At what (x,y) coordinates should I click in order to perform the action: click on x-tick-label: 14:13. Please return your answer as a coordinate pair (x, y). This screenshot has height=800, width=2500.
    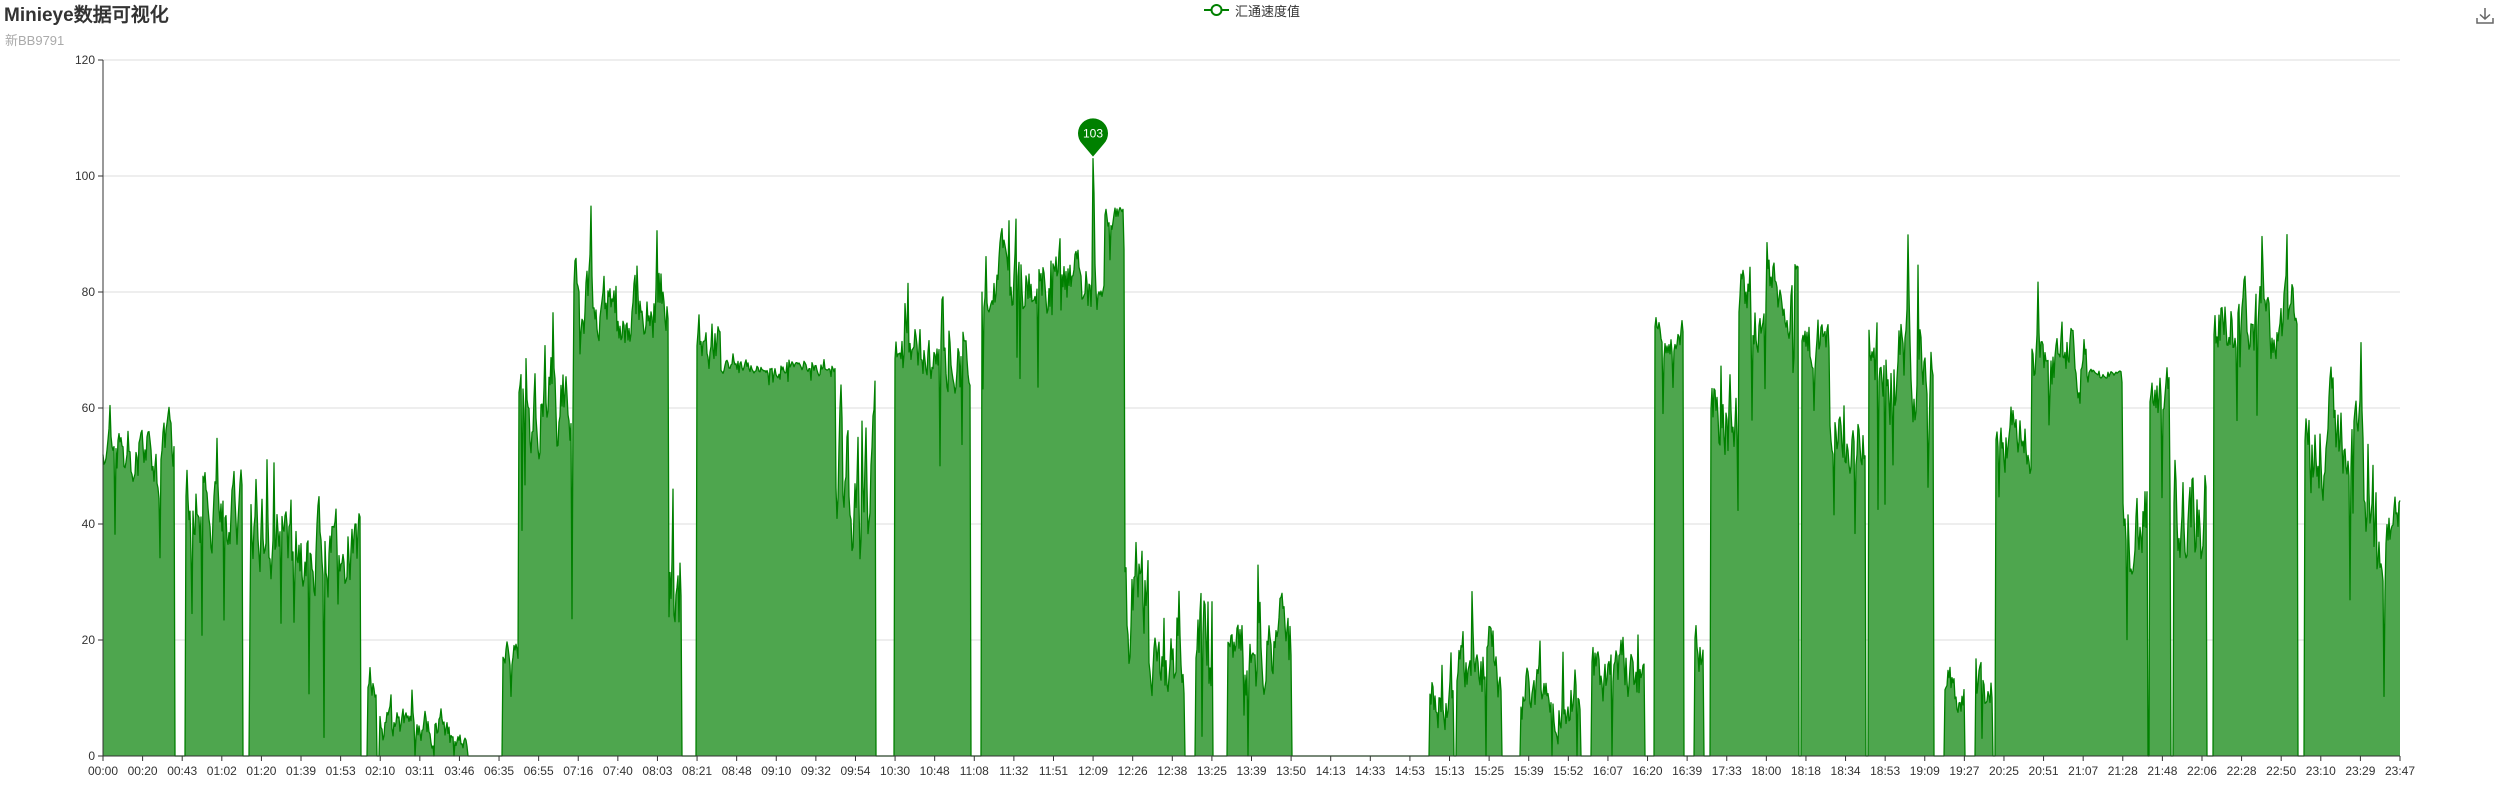
    Looking at the image, I should click on (1331, 771).